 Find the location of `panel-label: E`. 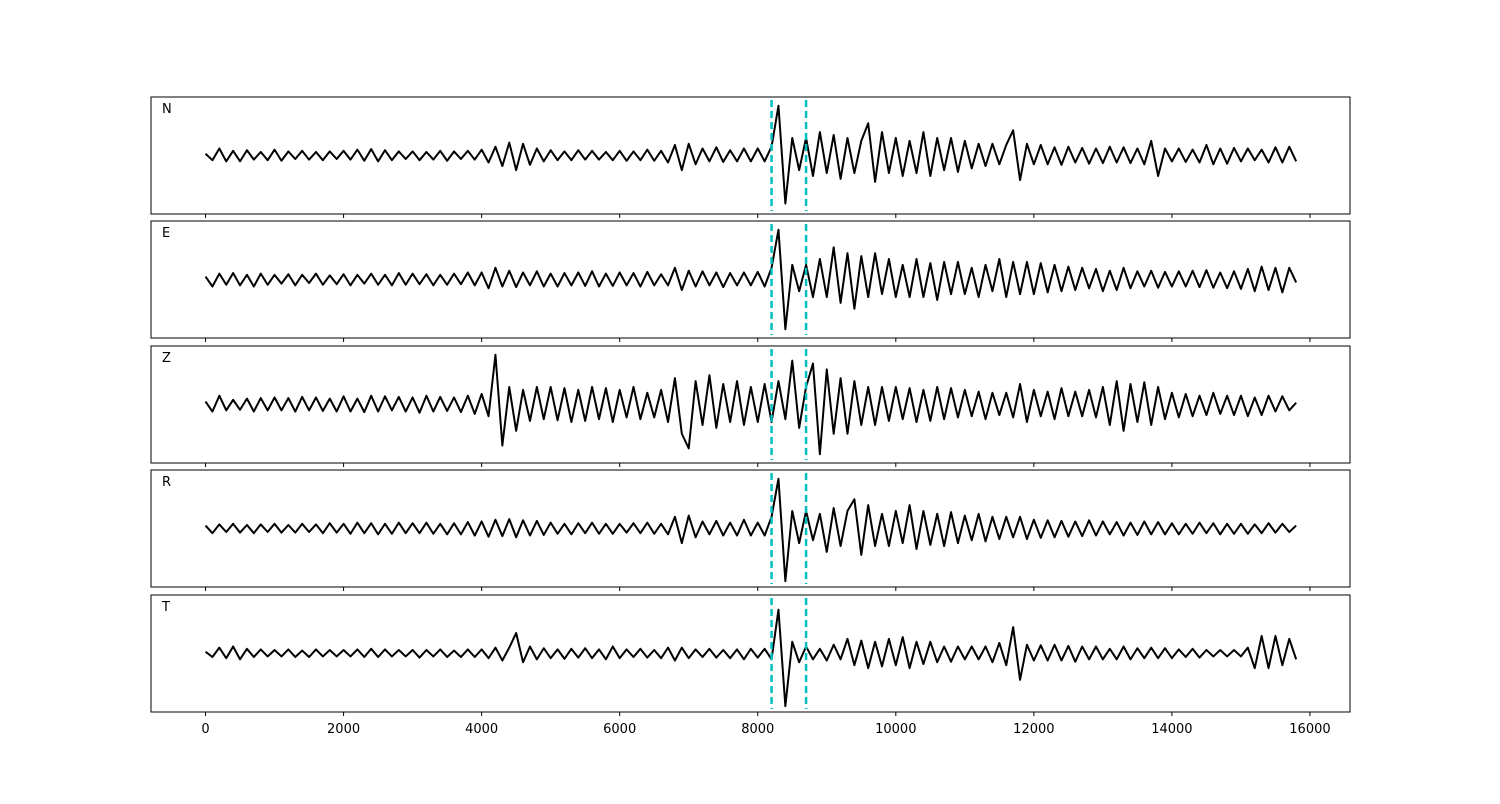

panel-label: E is located at coordinates (166, 233).